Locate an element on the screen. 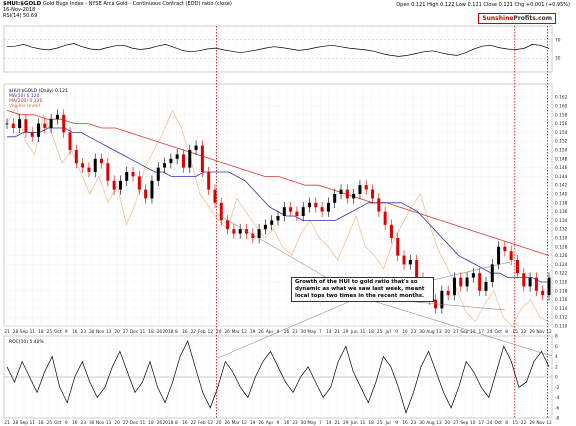 The image size is (576, 426). main-tick-label: 0.136 is located at coordinates (561, 212).